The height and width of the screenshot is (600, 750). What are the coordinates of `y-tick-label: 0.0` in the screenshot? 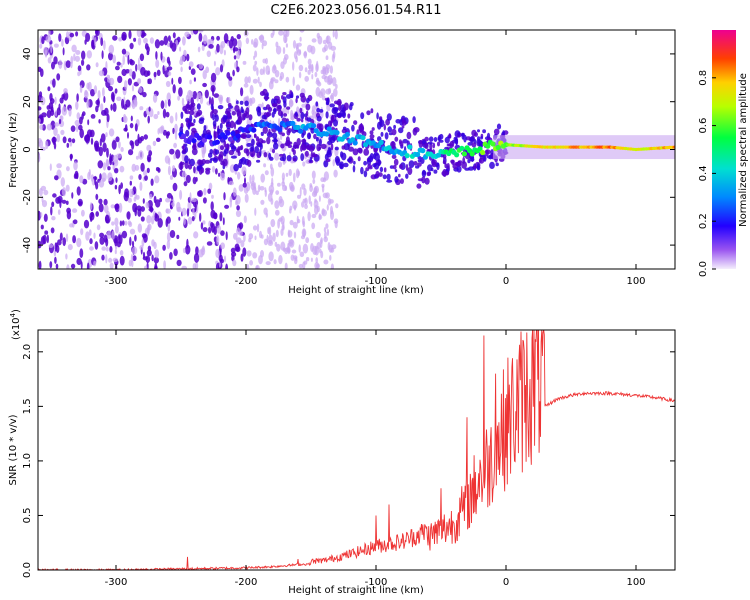 It's located at (27, 570).